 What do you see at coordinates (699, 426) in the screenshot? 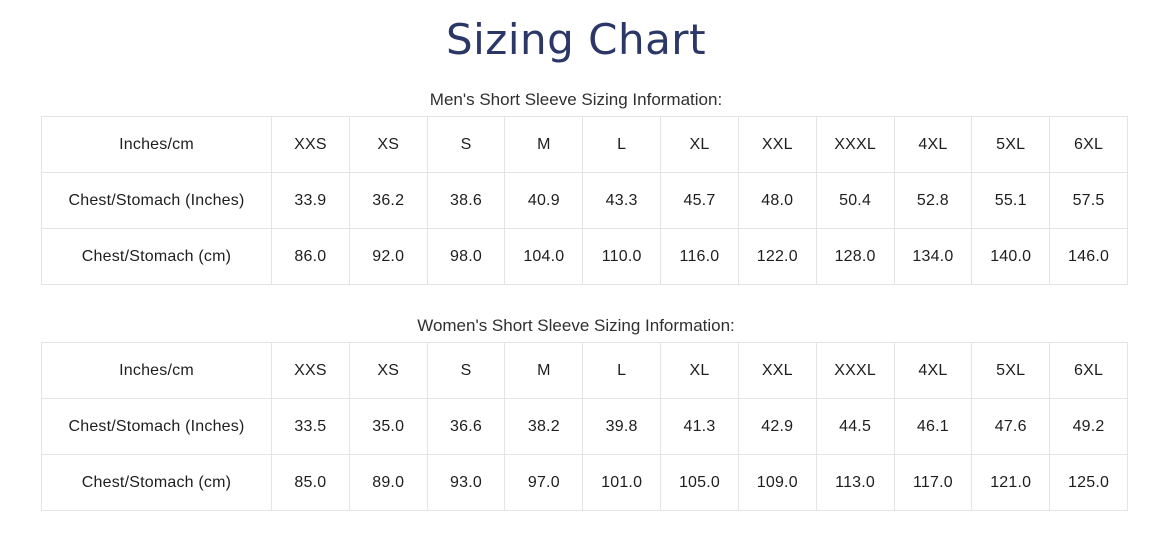
I see `size-value-cell: 41.3` at bounding box center [699, 426].